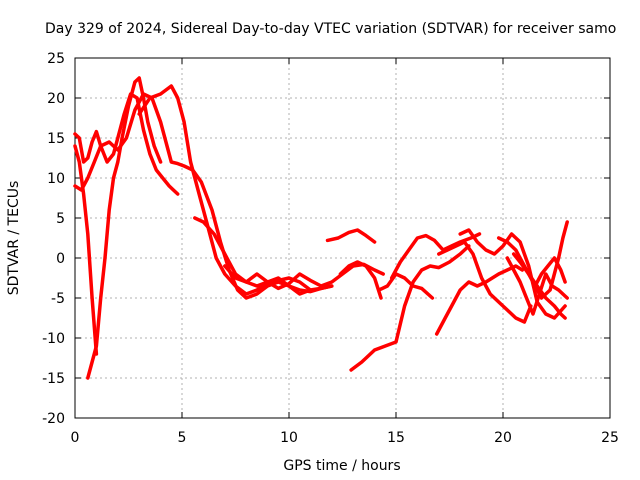 Image resolution: width=640 pixels, height=480 pixels. I want to click on x-axis-label: GPS time / hours, so click(341, 466).